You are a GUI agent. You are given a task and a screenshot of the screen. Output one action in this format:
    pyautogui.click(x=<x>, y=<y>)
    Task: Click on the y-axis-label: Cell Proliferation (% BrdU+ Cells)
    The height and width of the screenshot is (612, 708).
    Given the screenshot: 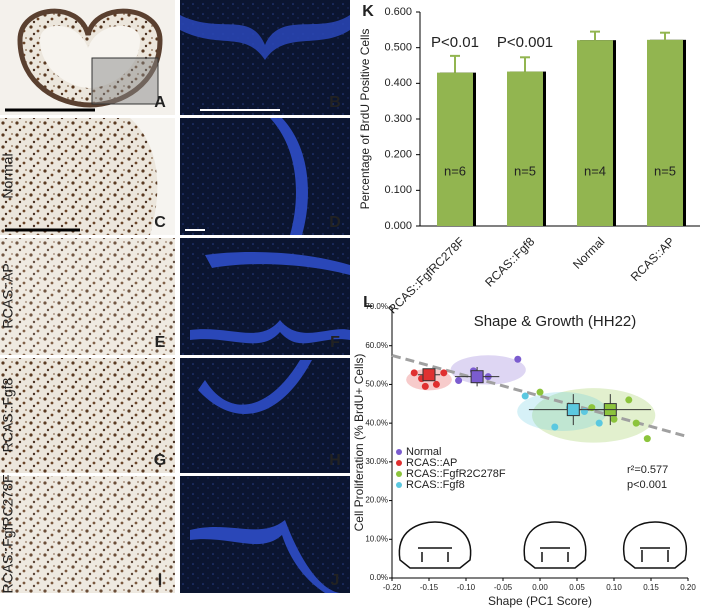 What is the action you would take?
    pyautogui.click(x=359, y=443)
    